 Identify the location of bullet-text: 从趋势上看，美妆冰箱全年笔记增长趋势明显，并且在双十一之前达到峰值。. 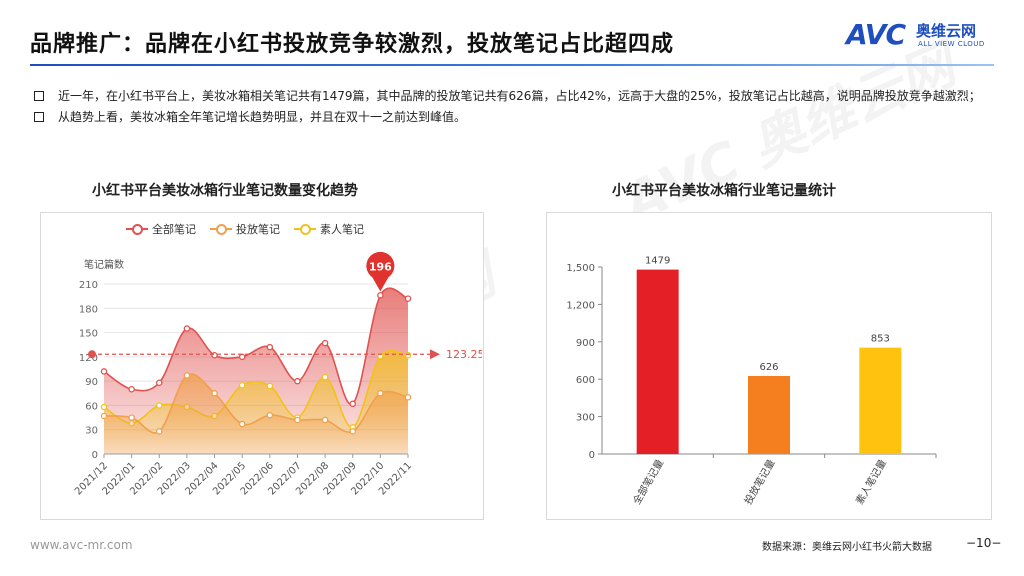
(262, 117).